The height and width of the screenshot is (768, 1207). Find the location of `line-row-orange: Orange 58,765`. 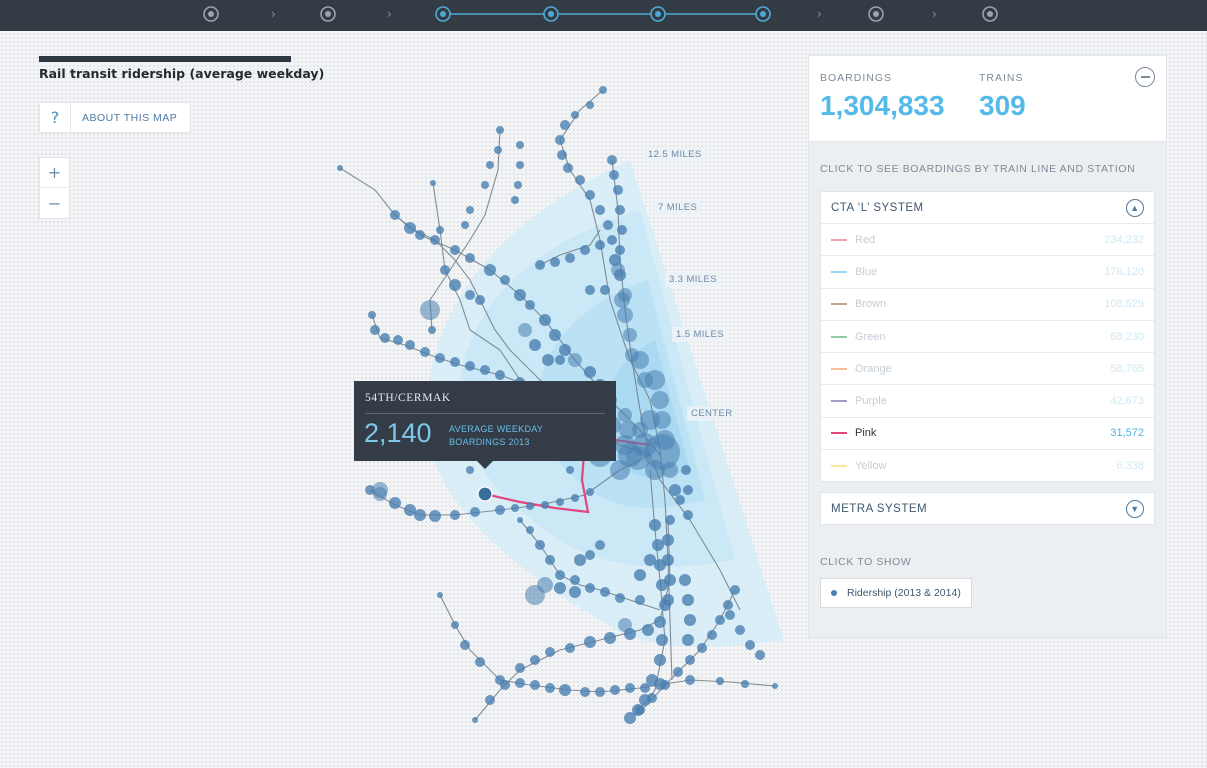

line-row-orange: Orange 58,765 is located at coordinates (987, 368).